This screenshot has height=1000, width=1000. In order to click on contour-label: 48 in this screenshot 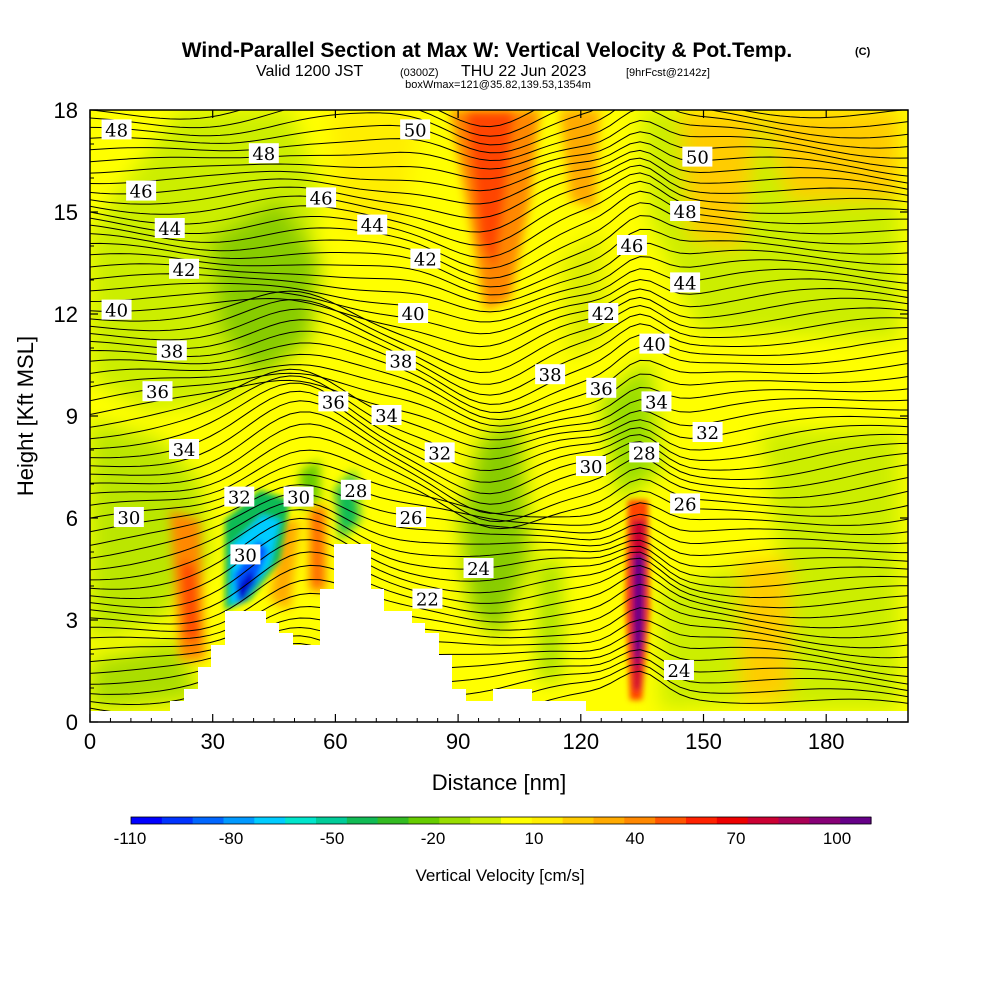, I will do `click(685, 212)`.